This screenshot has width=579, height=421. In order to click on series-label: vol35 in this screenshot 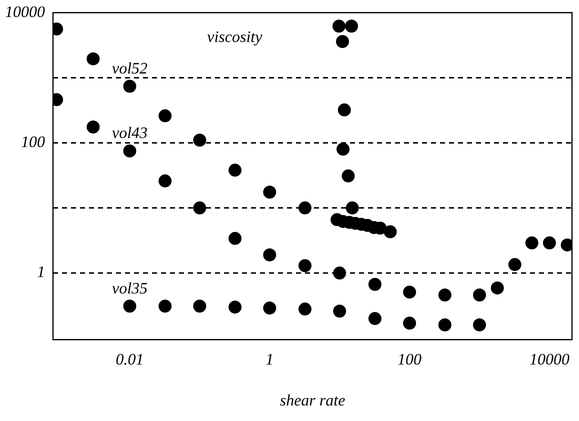, I will do `click(130, 289)`.